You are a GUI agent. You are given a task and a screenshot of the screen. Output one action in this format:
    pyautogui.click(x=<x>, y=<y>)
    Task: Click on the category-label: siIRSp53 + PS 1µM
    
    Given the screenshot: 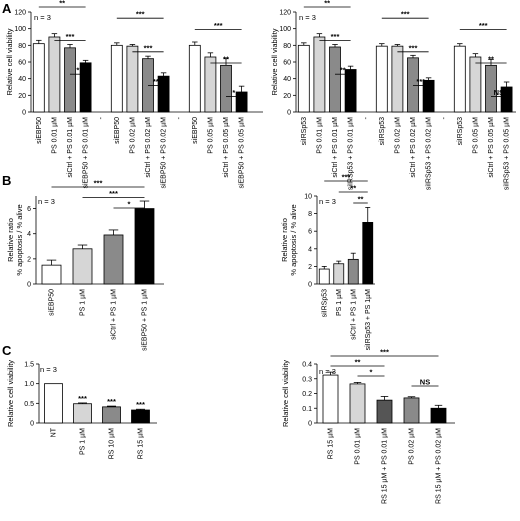 What is the action you would take?
    pyautogui.click(x=368, y=320)
    